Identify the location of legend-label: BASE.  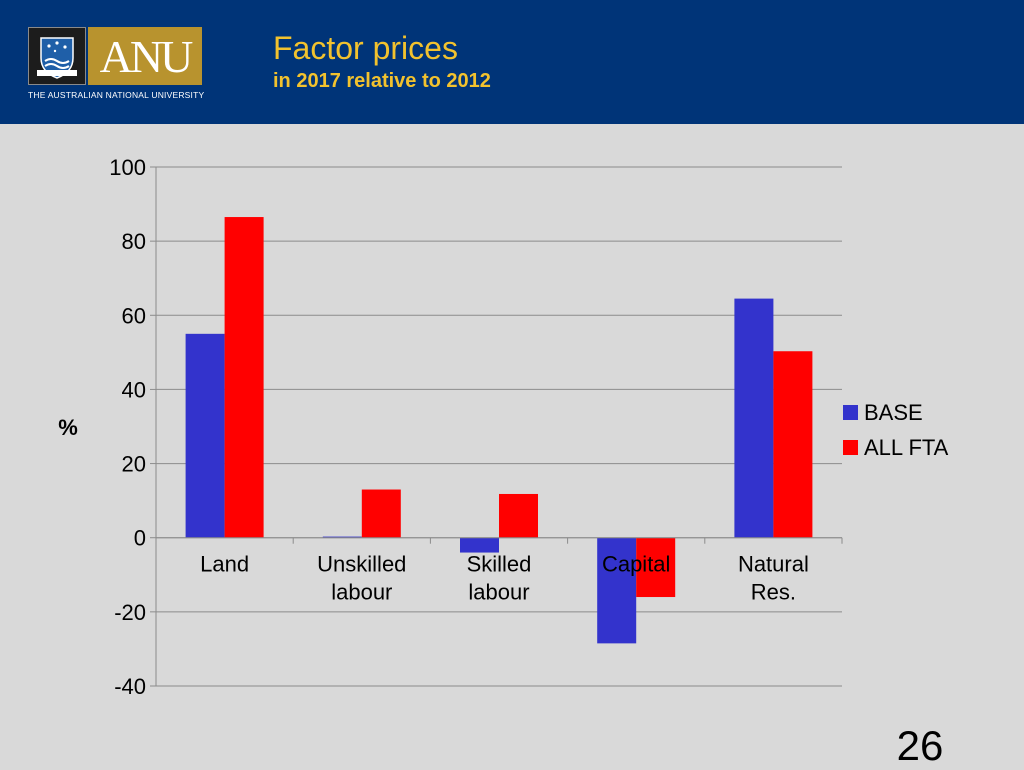
(893, 412).